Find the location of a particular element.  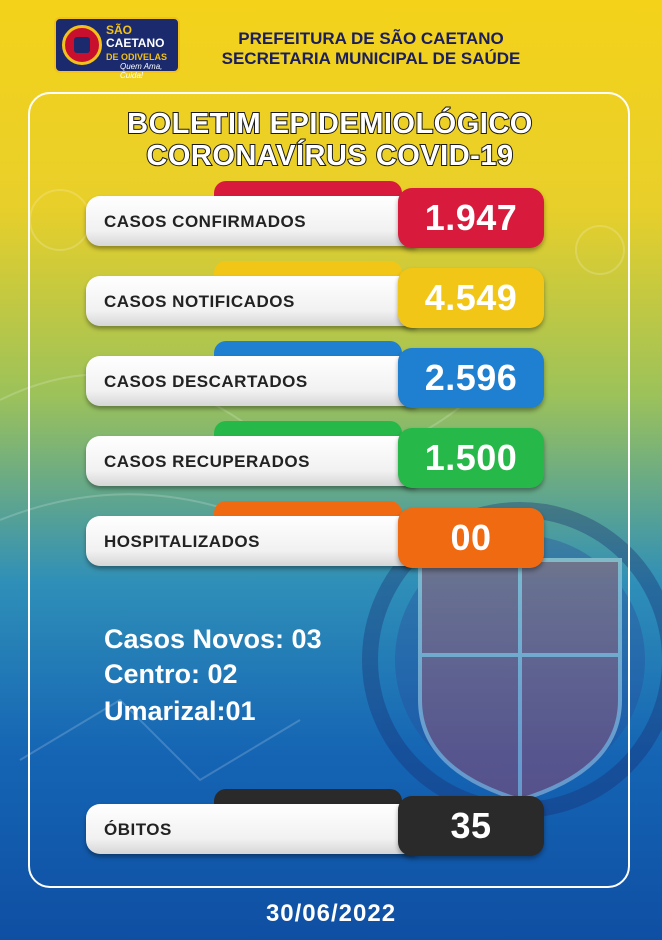

stat-value-box: 4.549 is located at coordinates (471, 298).